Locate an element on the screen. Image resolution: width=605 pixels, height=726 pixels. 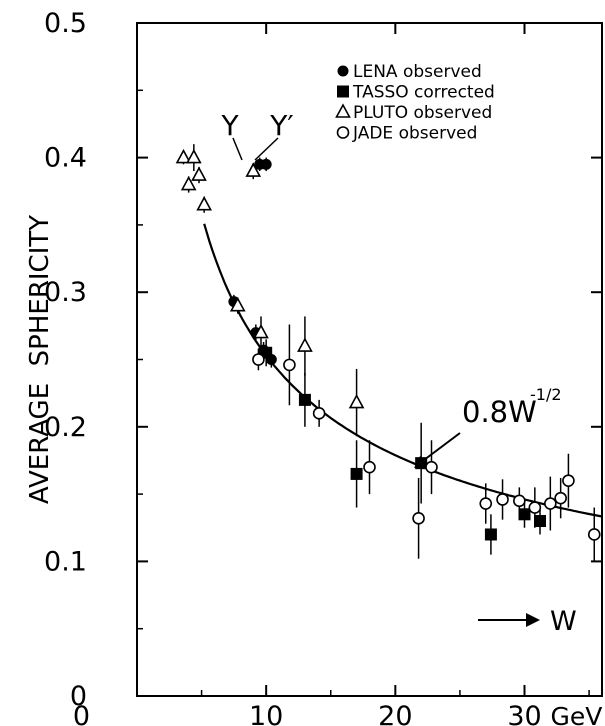
curve-pointer-head is located at coordinates (420, 462).